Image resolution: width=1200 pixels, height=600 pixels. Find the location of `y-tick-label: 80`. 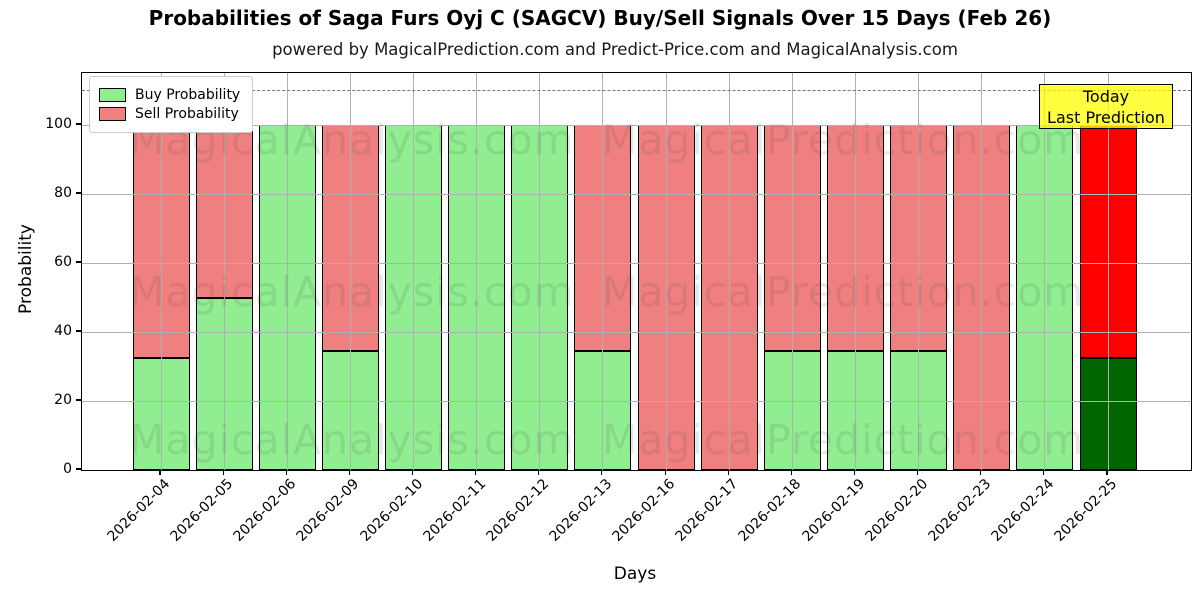

y-tick-label: 80 is located at coordinates (63, 193).